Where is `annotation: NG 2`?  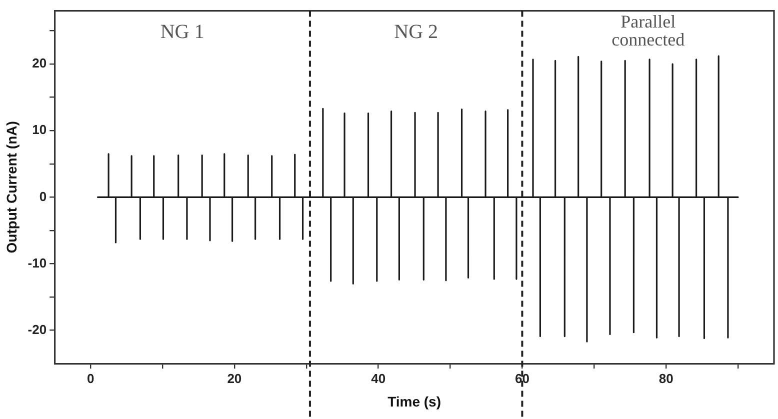
annotation: NG 2 is located at coordinates (416, 32).